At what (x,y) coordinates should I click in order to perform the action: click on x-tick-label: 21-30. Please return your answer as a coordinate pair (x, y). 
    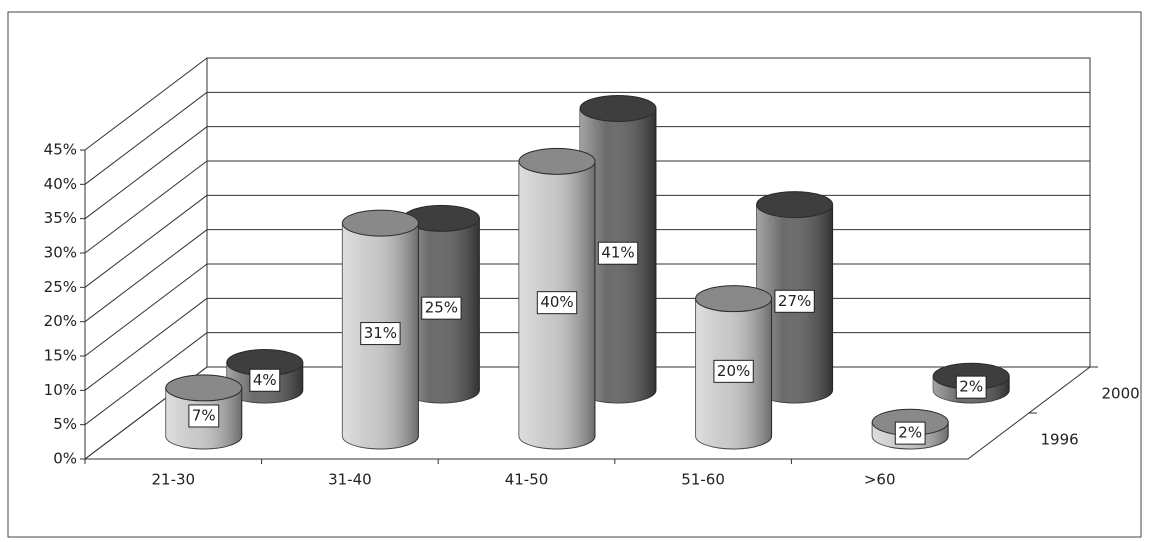
    Looking at the image, I should click on (174, 480).